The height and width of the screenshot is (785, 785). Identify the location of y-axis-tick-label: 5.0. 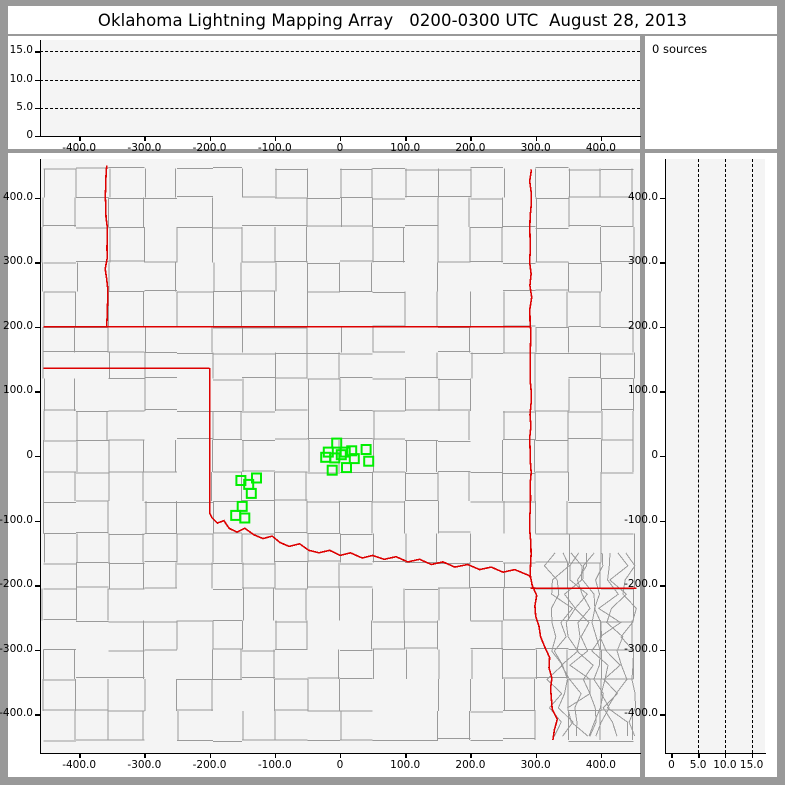
(24, 106).